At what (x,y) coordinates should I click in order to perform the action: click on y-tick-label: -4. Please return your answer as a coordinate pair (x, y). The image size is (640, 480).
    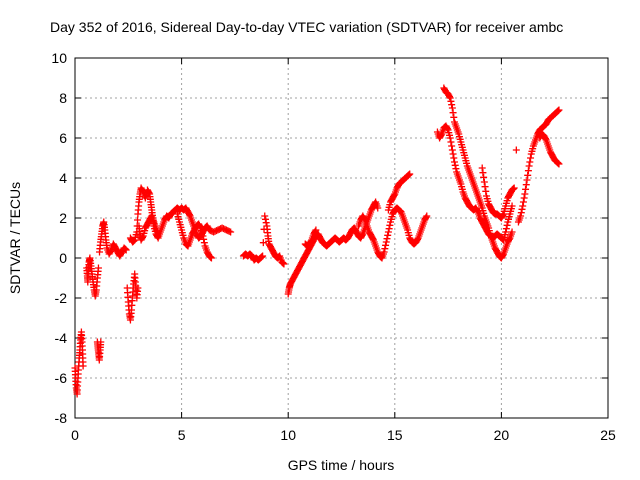
    Looking at the image, I should click on (61, 338).